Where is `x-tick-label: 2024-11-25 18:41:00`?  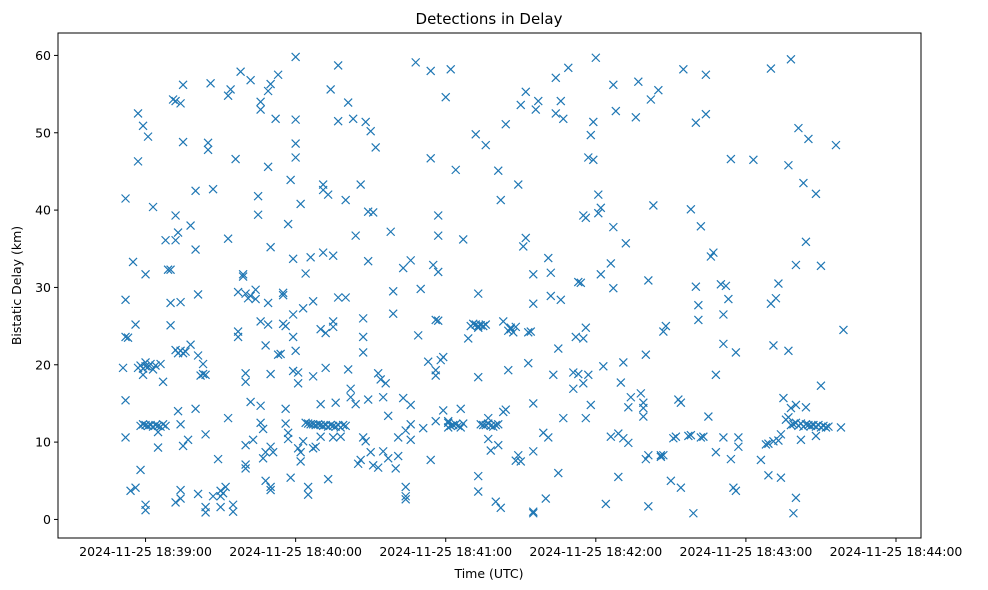
x-tick-label: 2024-11-25 18:41:00 is located at coordinates (445, 551).